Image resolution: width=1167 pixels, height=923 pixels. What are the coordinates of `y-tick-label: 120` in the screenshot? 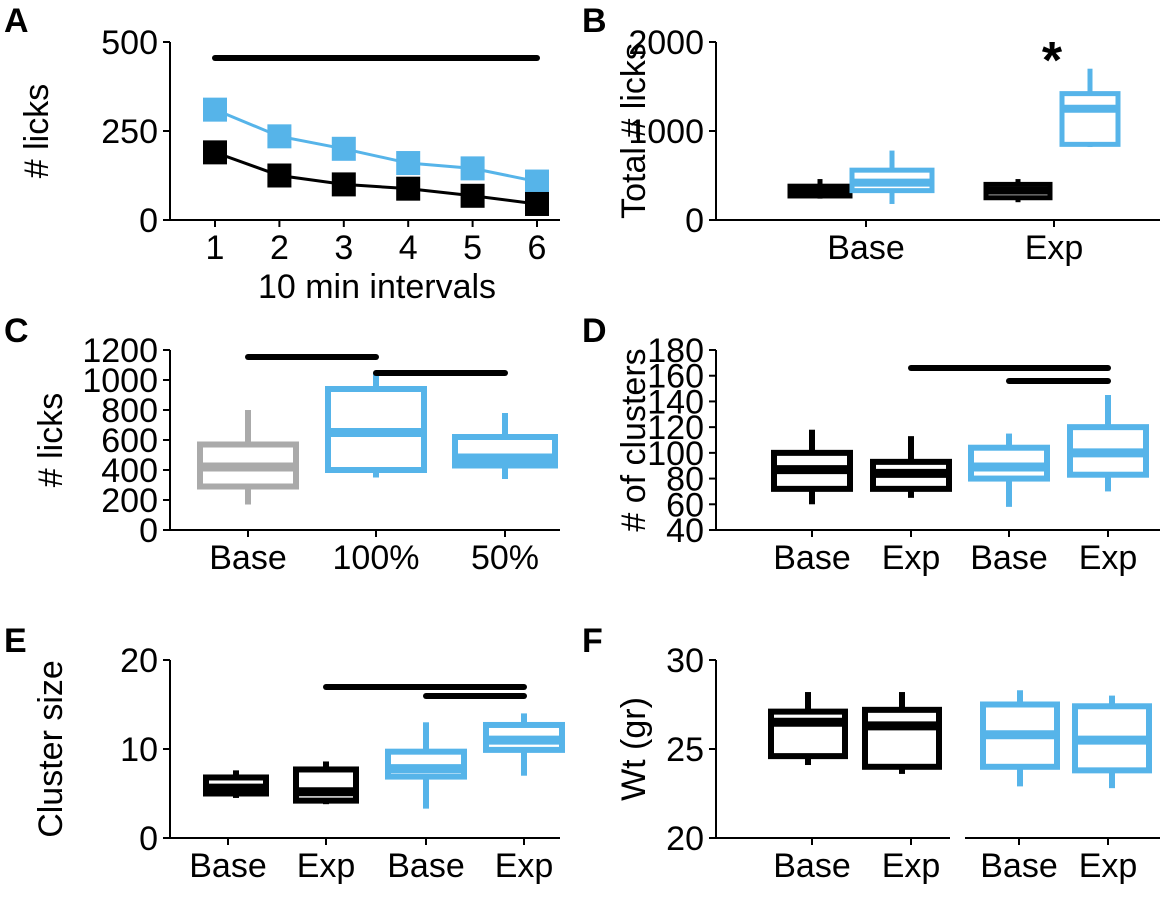 It's located at (675, 428).